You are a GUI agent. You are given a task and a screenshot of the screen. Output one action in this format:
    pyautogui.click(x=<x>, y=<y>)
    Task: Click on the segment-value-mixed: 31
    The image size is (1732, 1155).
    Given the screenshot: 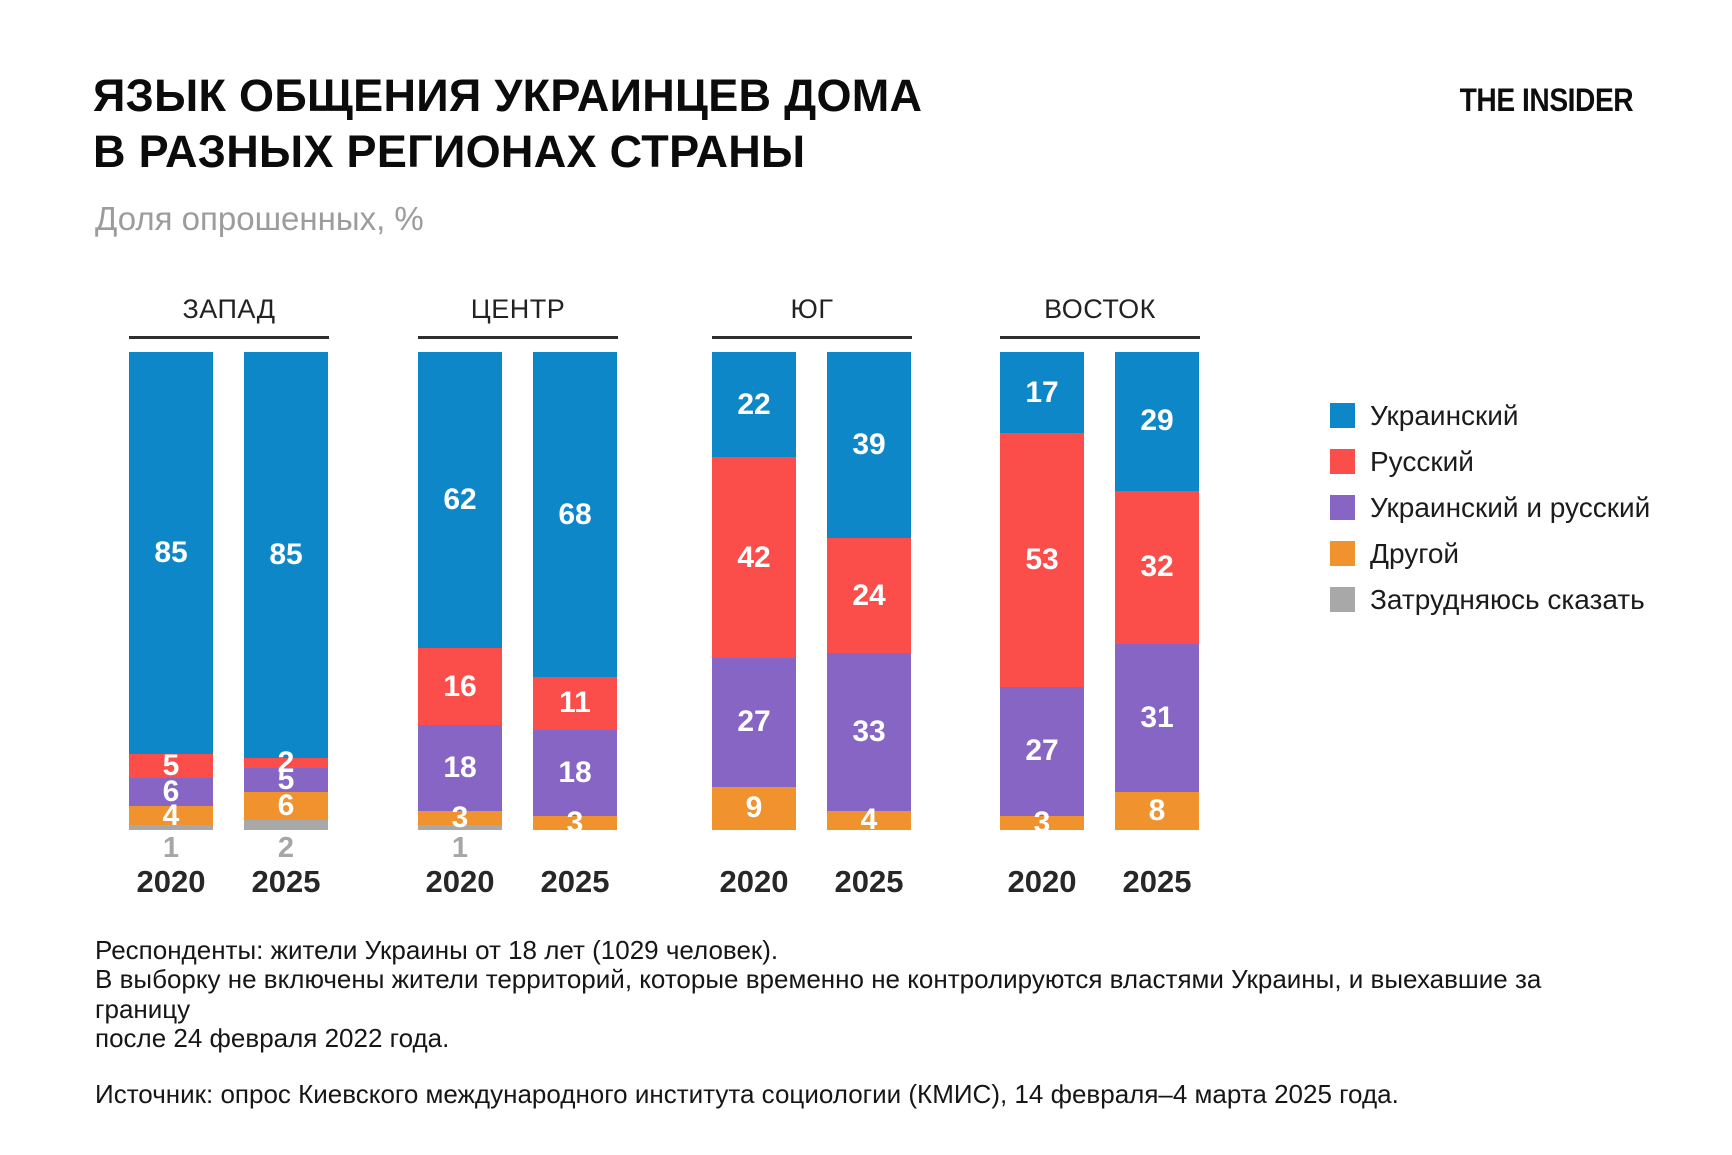 What is the action you would take?
    pyautogui.click(x=1157, y=717)
    